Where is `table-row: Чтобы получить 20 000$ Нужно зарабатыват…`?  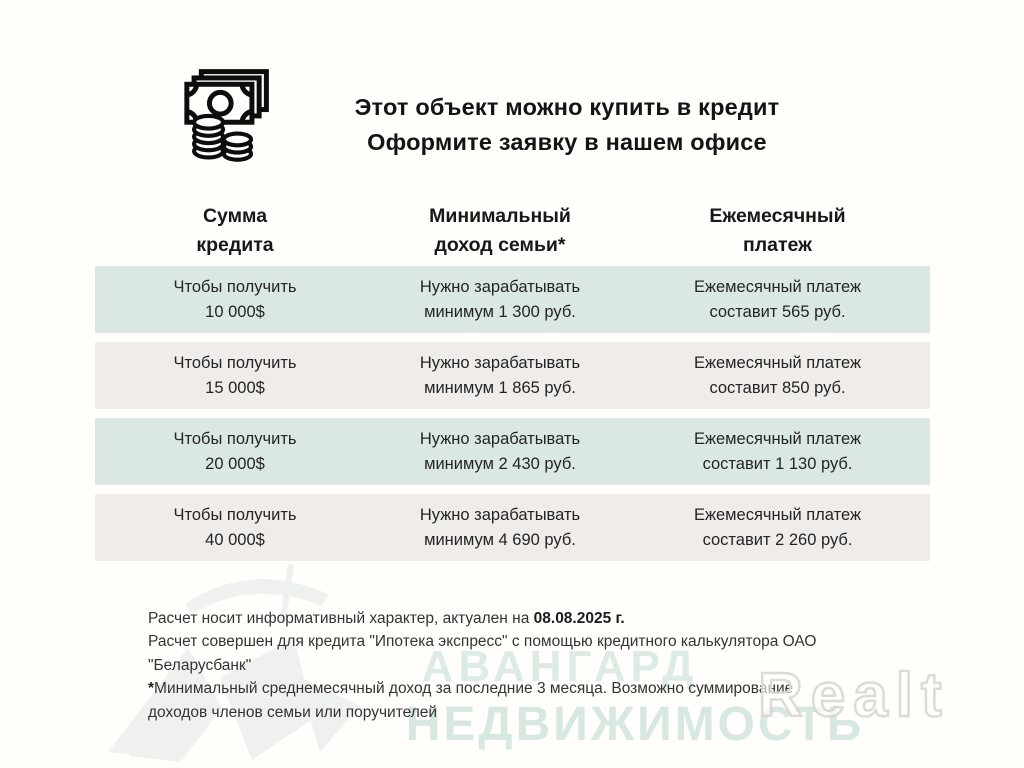
table-row: Чтобы получить 20 000$ Нужно зарабатыват… is located at coordinates (512, 451).